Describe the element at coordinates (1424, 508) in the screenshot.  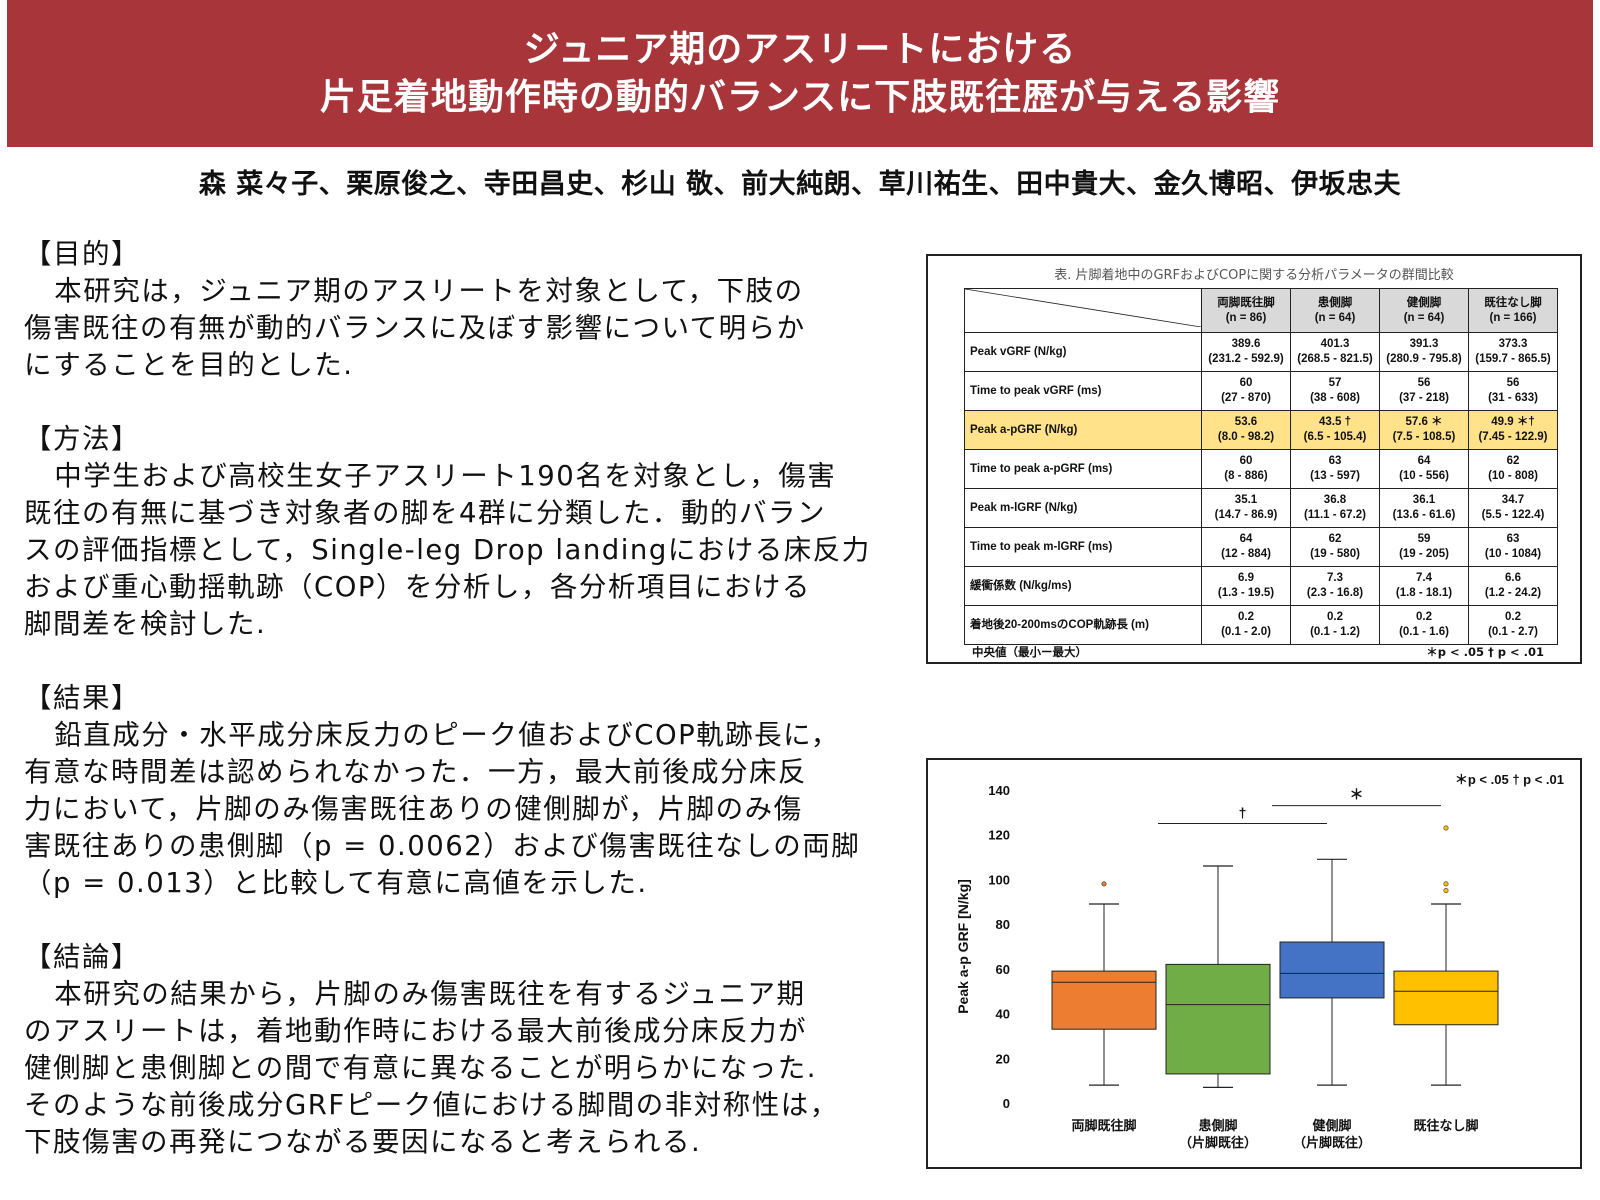
I see `table-cell: 36.1 (13.6 - 61.6)` at that location.